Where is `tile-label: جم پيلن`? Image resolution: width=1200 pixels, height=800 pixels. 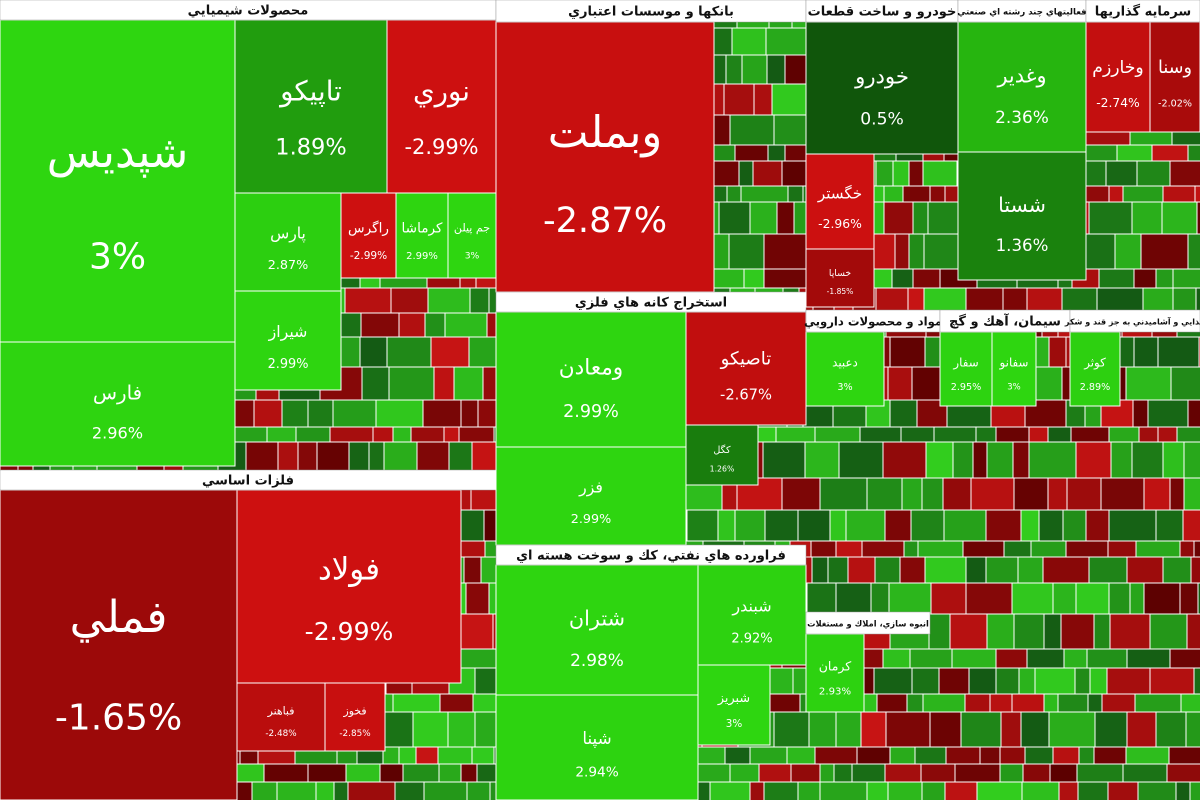
tile-label: جم پيلن is located at coordinates (472, 229).